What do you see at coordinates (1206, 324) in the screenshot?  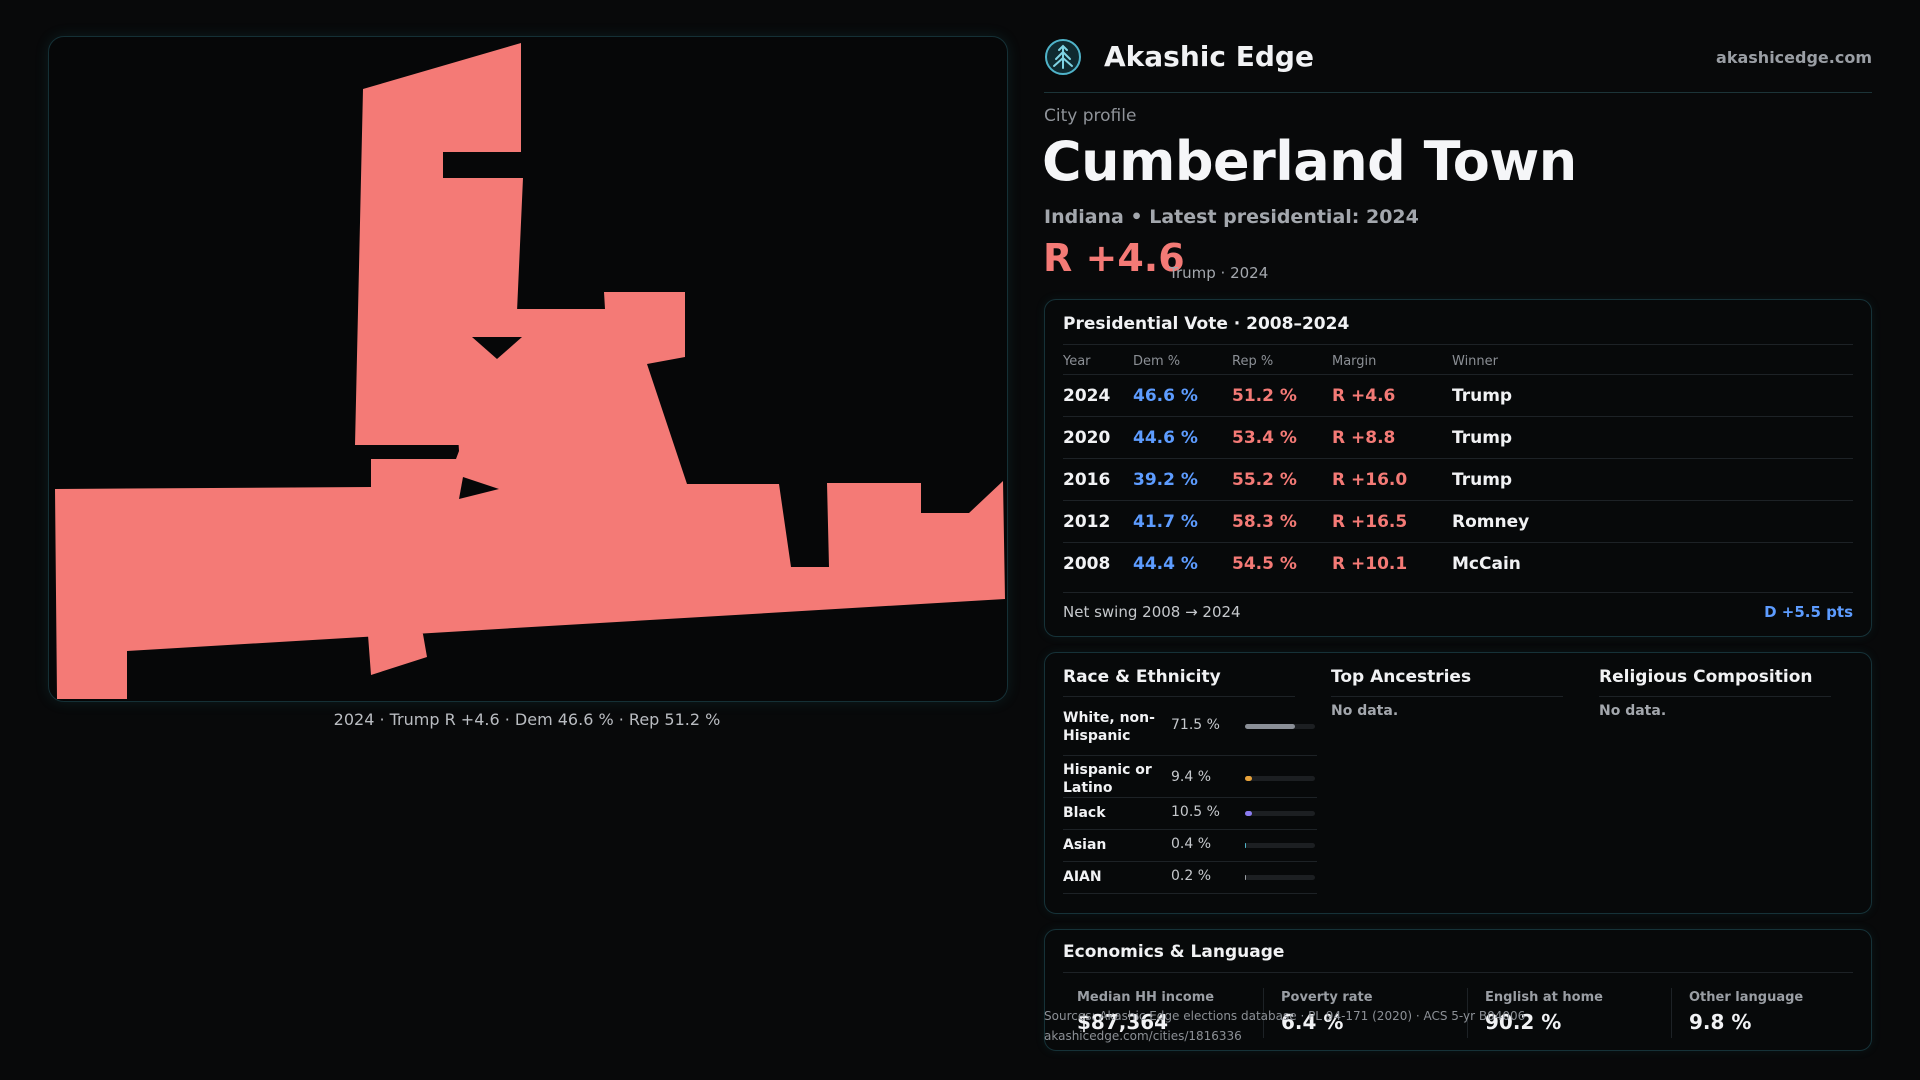 I see `card-title: Presidential Vote · 2008–2024` at bounding box center [1206, 324].